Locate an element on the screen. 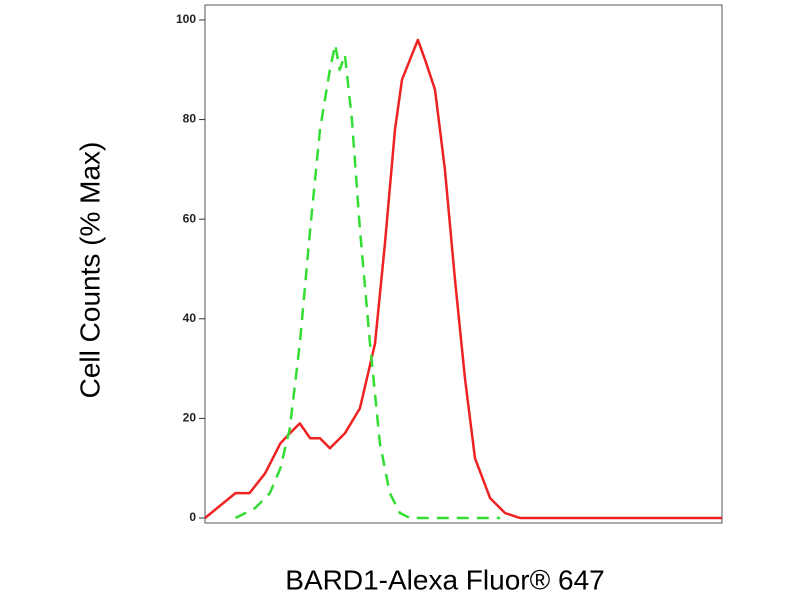 The width and height of the screenshot is (800, 605). y-tick-label: 40 is located at coordinates (190, 318).